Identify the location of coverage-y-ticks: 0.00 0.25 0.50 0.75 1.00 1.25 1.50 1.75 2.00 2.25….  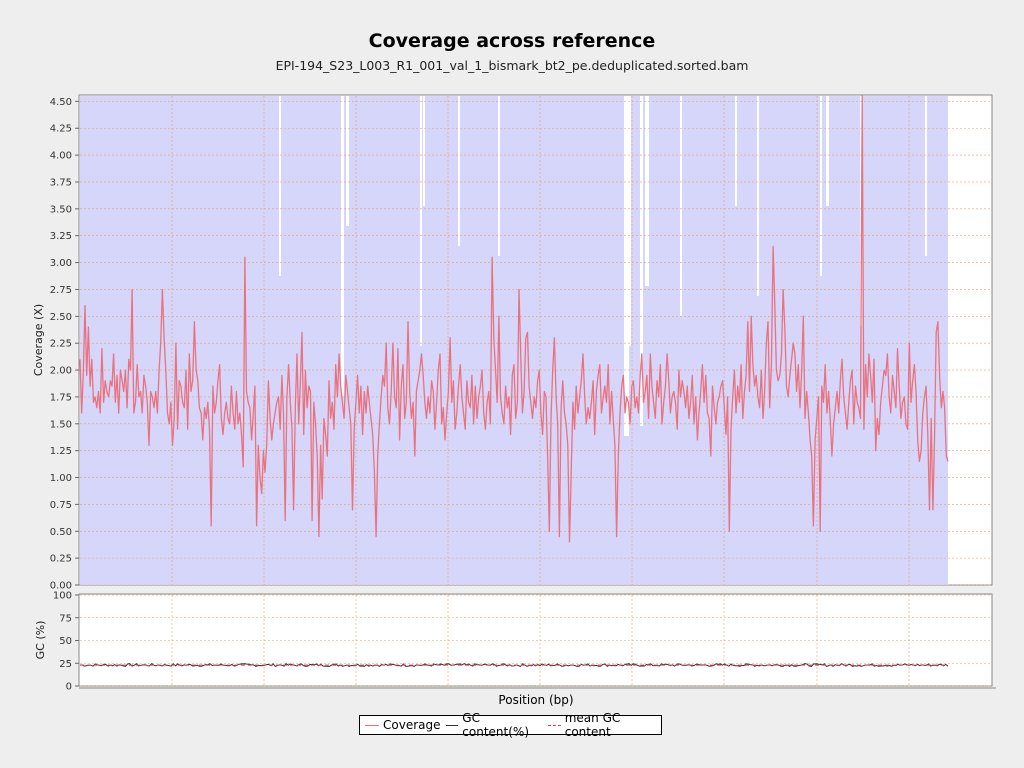
(64, 344).